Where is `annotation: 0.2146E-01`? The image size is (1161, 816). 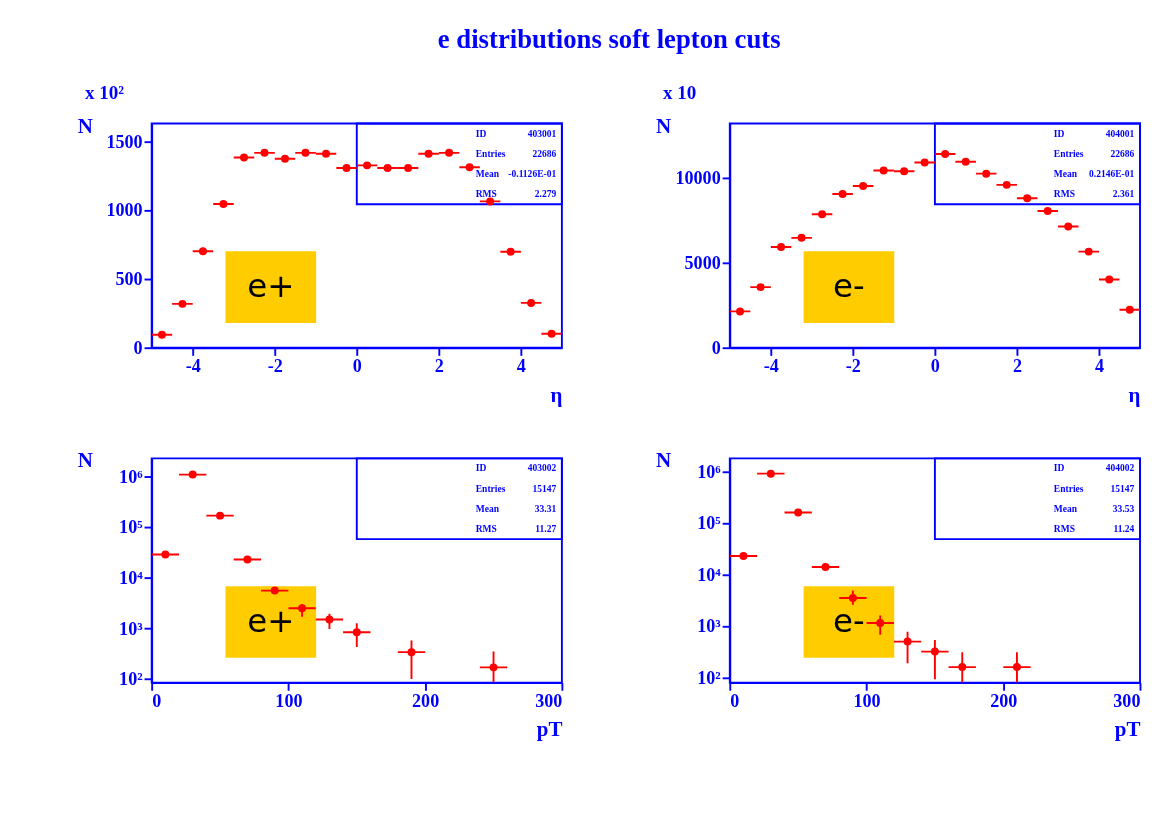 annotation: 0.2146E-01 is located at coordinates (1112, 173).